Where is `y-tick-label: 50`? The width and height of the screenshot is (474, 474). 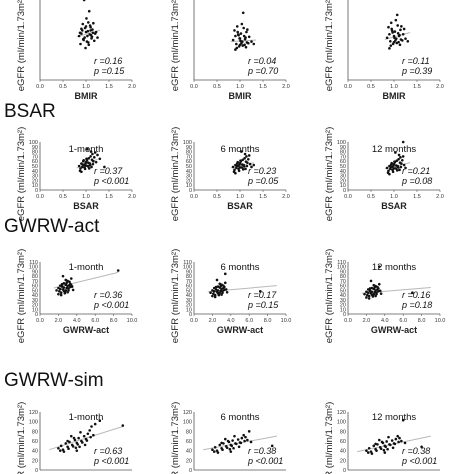
y-tick-label: 50 is located at coordinates (189, 167).